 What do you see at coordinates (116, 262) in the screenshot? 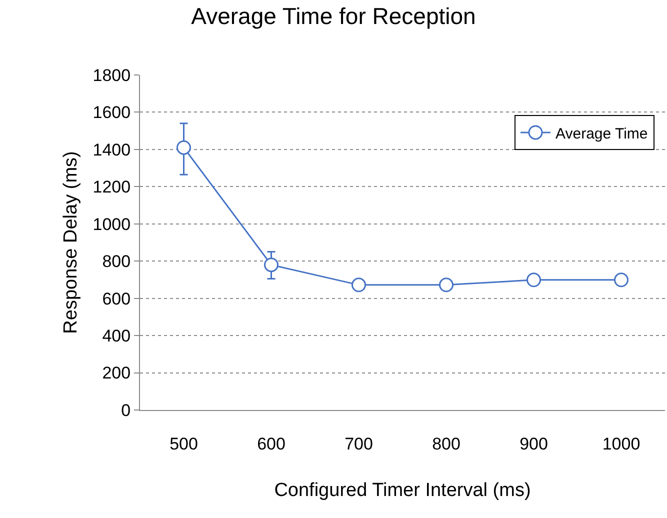
I see `y-tick-label: 800` at bounding box center [116, 262].